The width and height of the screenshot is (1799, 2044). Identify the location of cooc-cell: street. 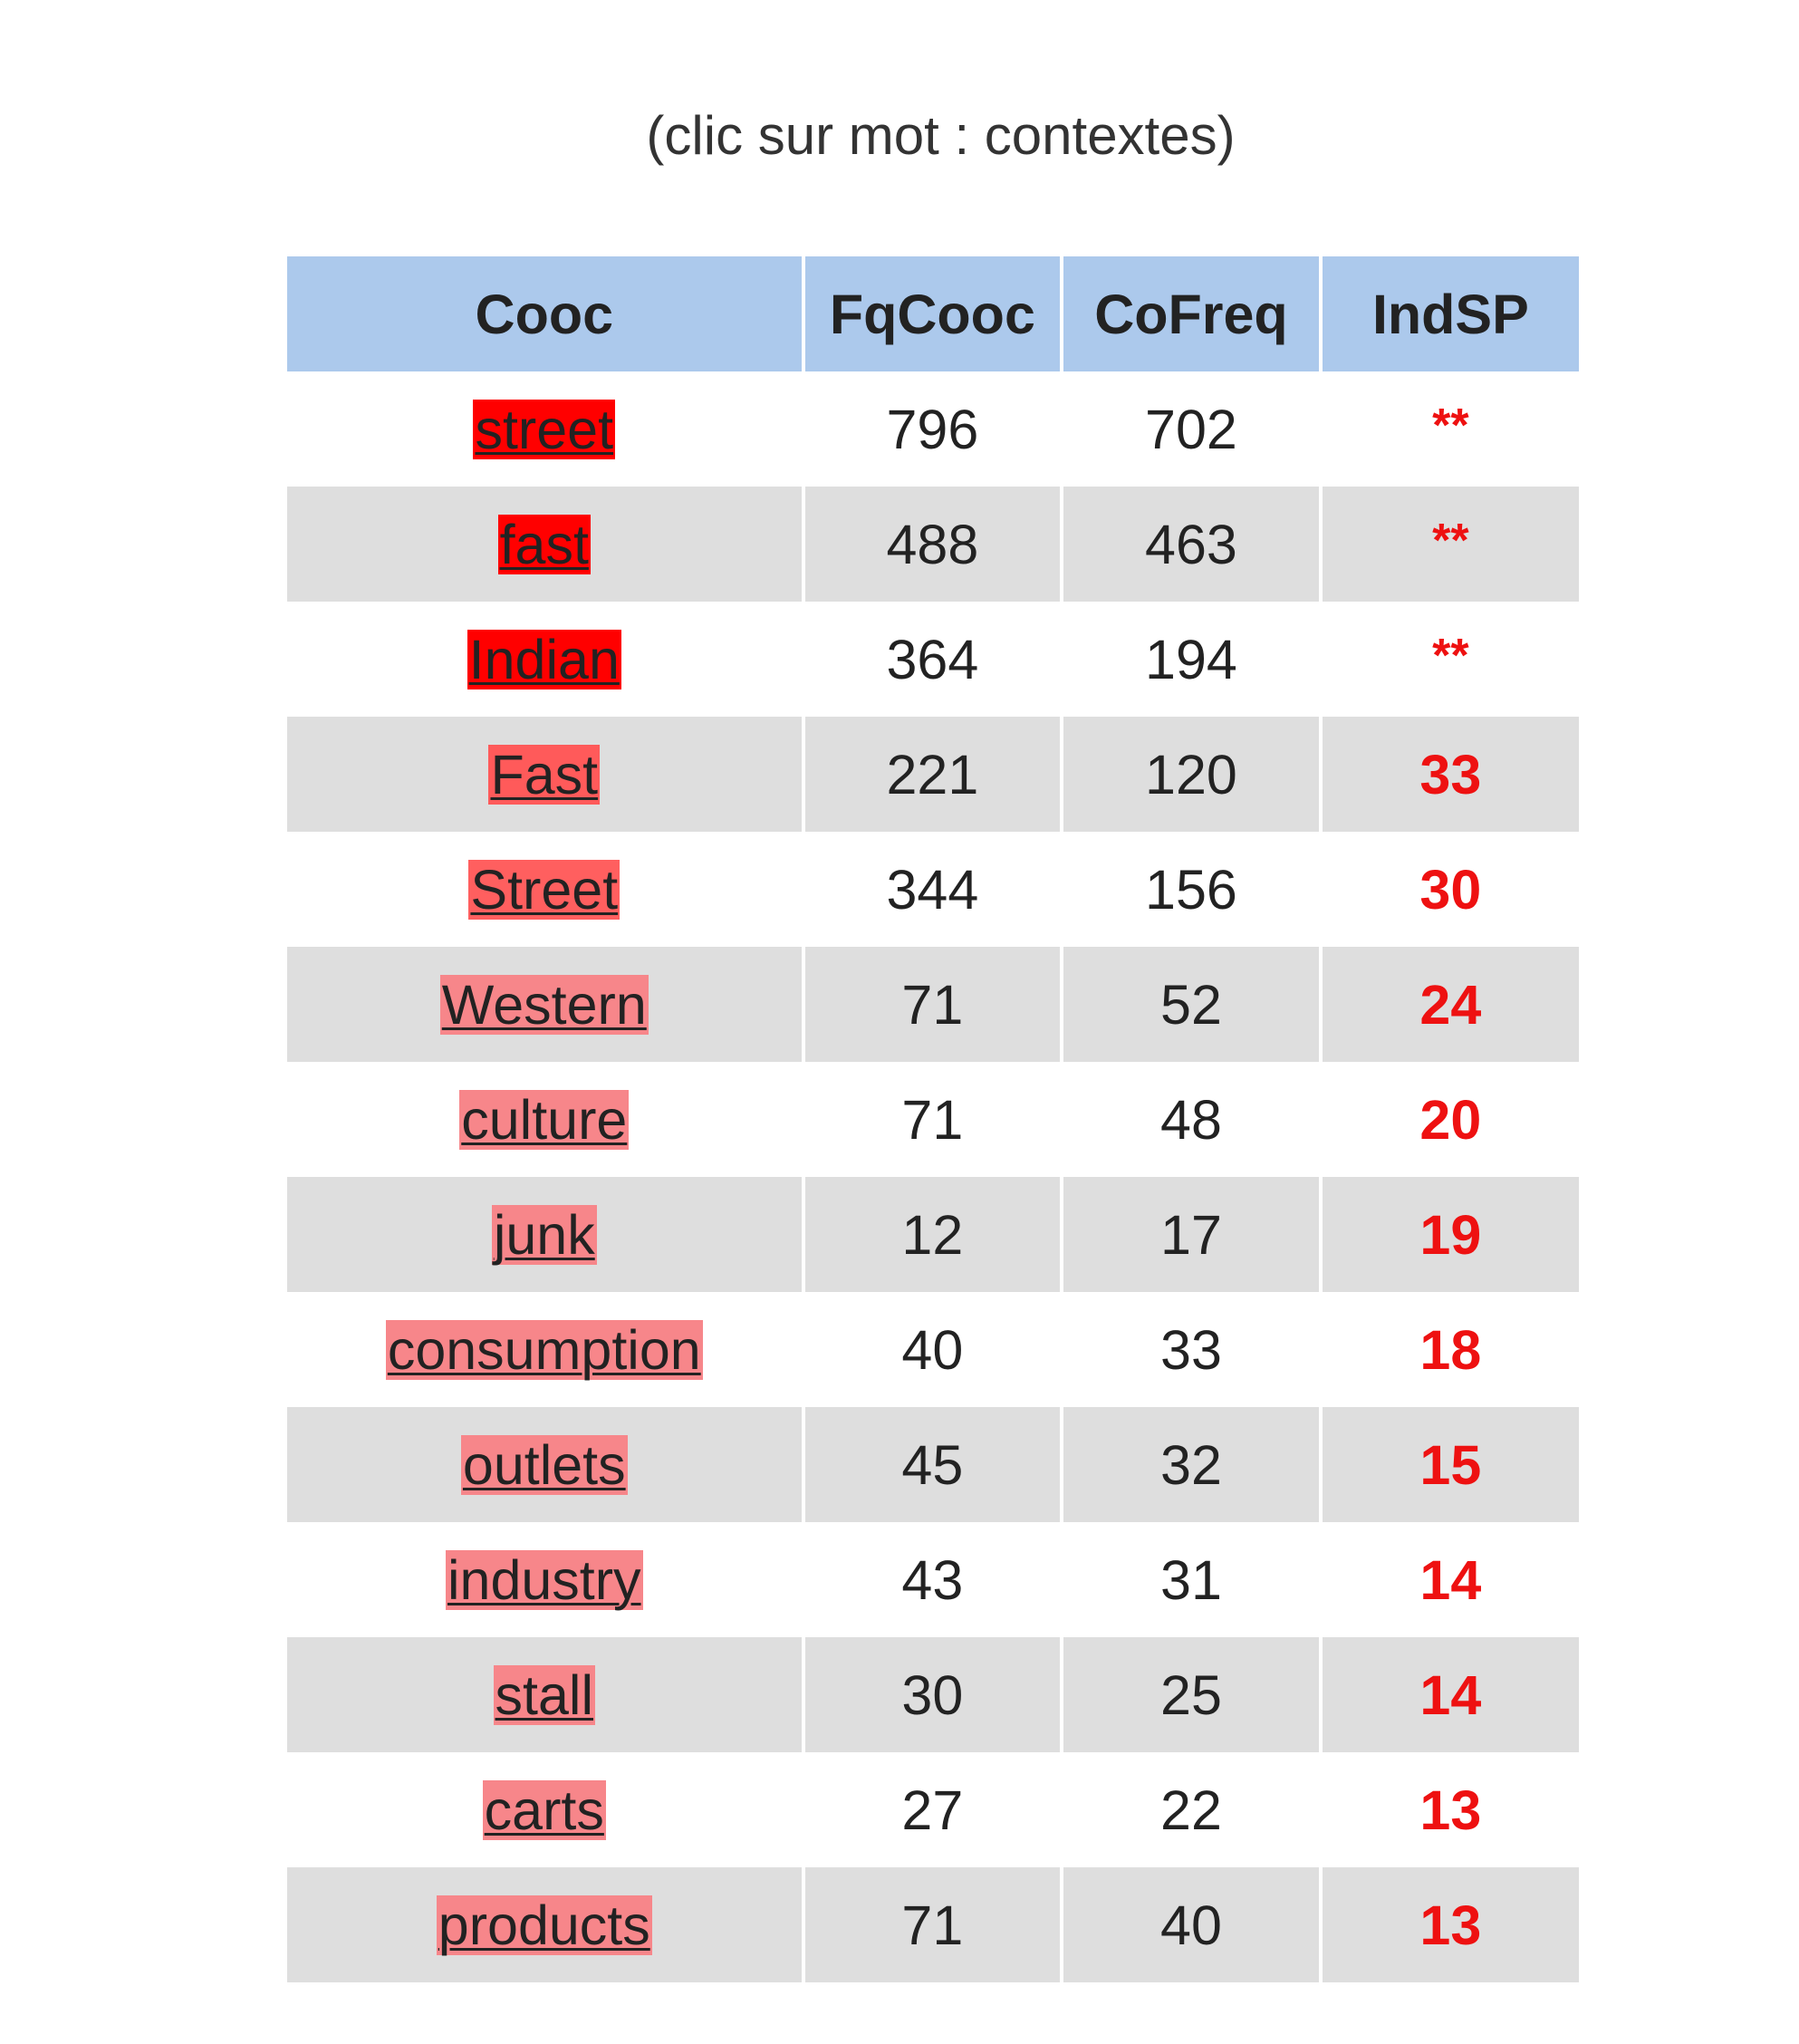
(544, 429).